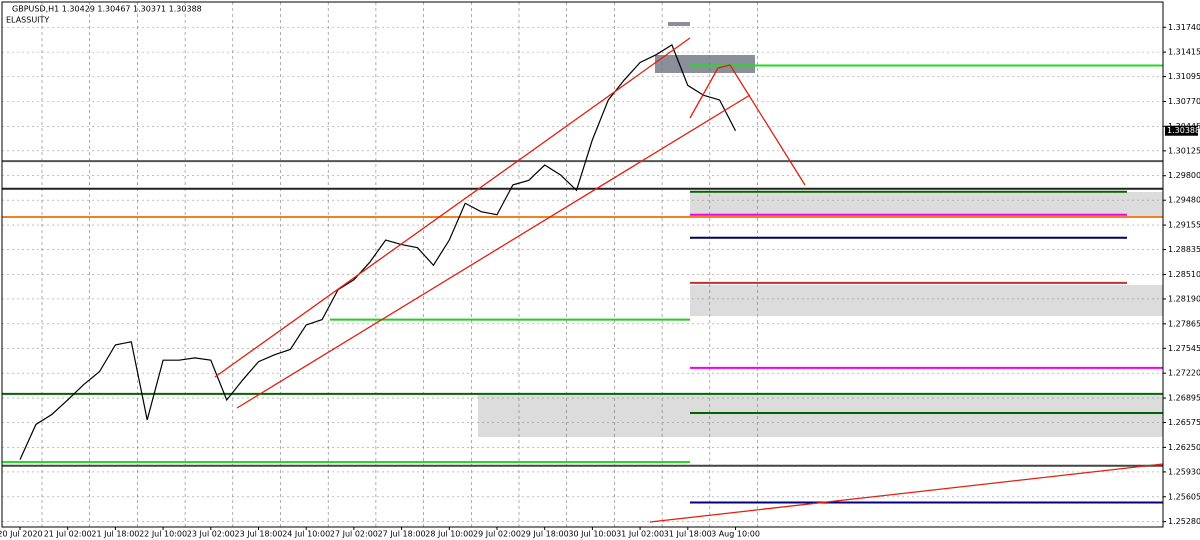 The height and width of the screenshot is (540, 1200). What do you see at coordinates (449, 534) in the screenshot?
I see `x-tick-label: 28 Jul 10:00` at bounding box center [449, 534].